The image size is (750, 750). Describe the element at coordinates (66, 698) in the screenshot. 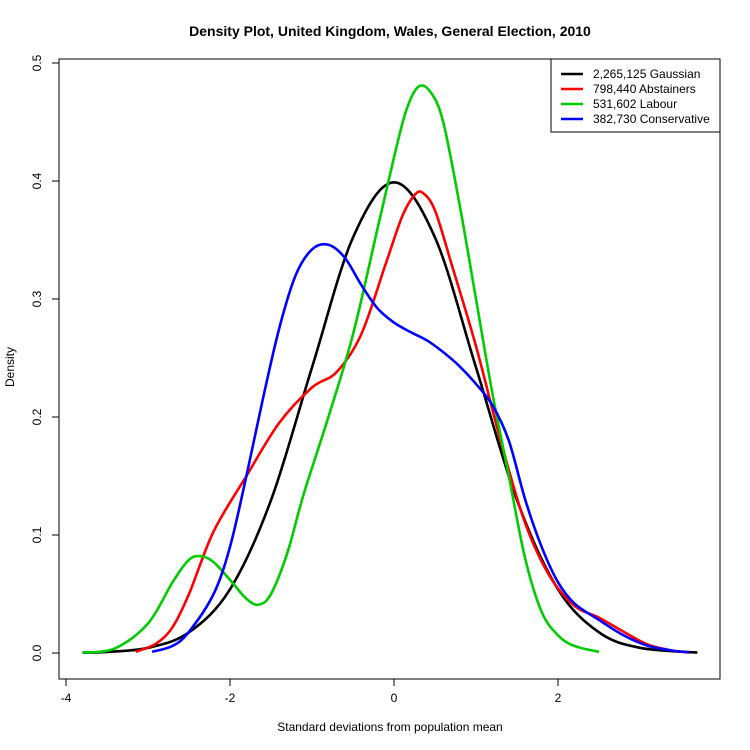

I see `x-tick-label: -4` at that location.